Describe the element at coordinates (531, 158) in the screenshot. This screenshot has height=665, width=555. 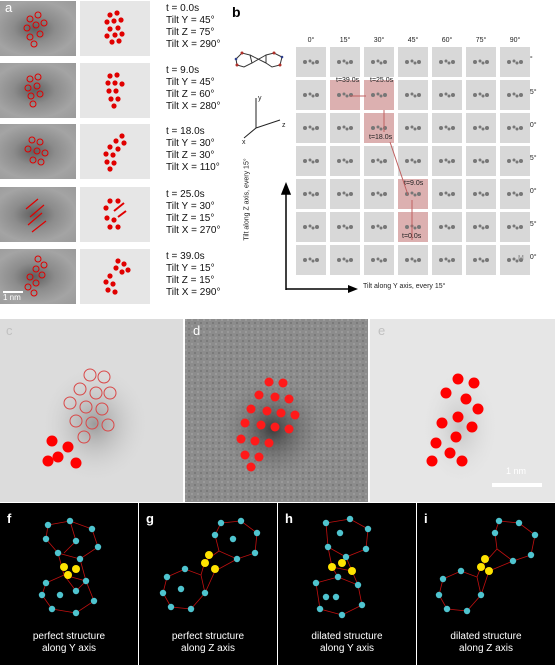
I see `row-label: 45°` at that location.